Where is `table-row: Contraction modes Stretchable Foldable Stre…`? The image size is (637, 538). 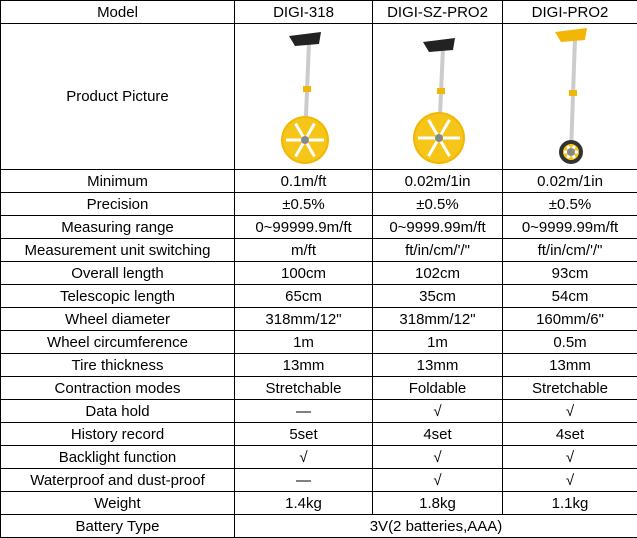
table-row: Contraction modes Stretchable Foldable Stre… is located at coordinates (318, 388).